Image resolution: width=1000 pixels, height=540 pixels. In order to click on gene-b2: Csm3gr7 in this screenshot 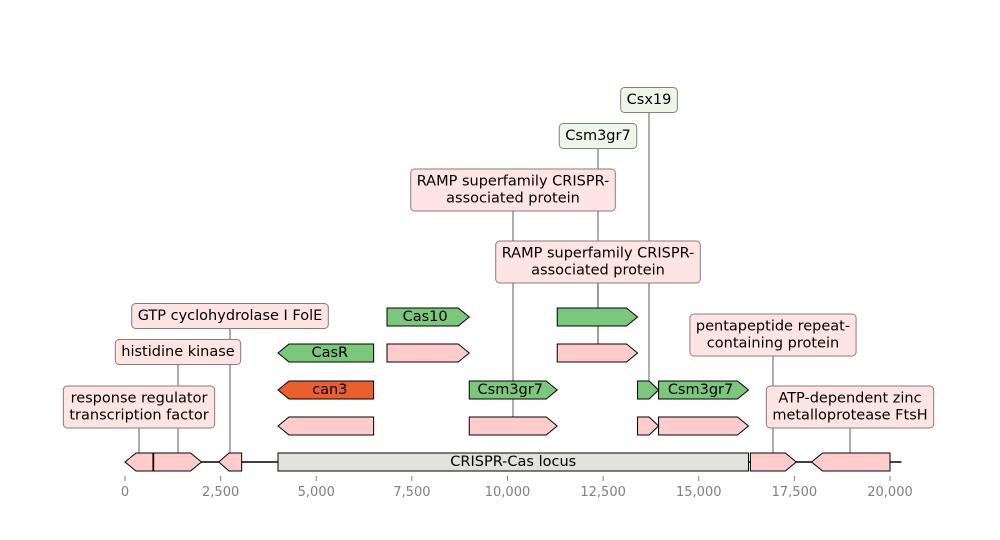, I will do `click(513, 390)`.